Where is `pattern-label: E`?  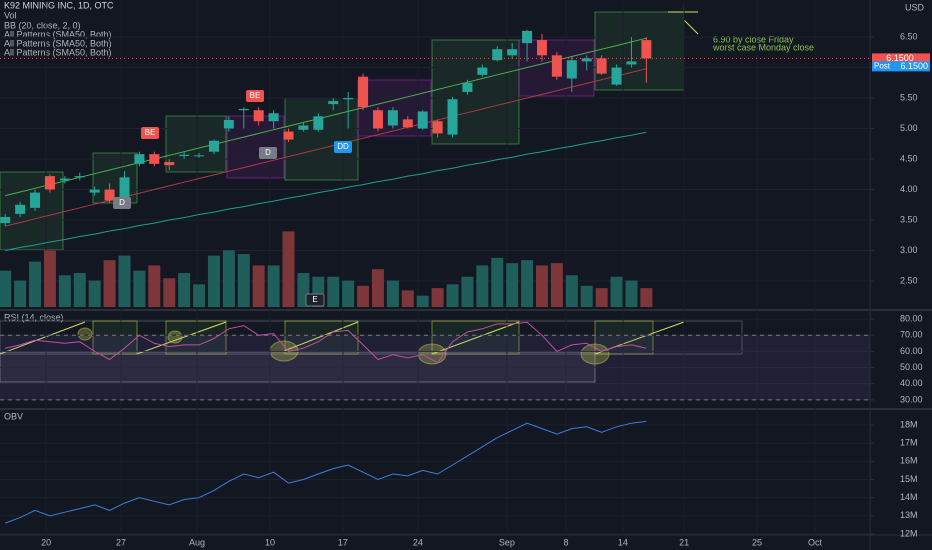 pattern-label: E is located at coordinates (314, 299).